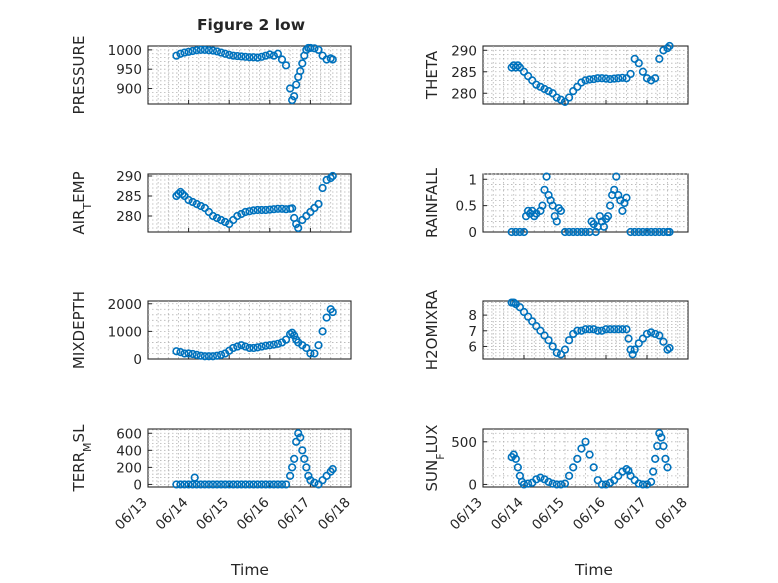 The width and height of the screenshot is (778, 583). What do you see at coordinates (253, 514) in the screenshot?
I see `x-tick-label: 06/16` at bounding box center [253, 514].